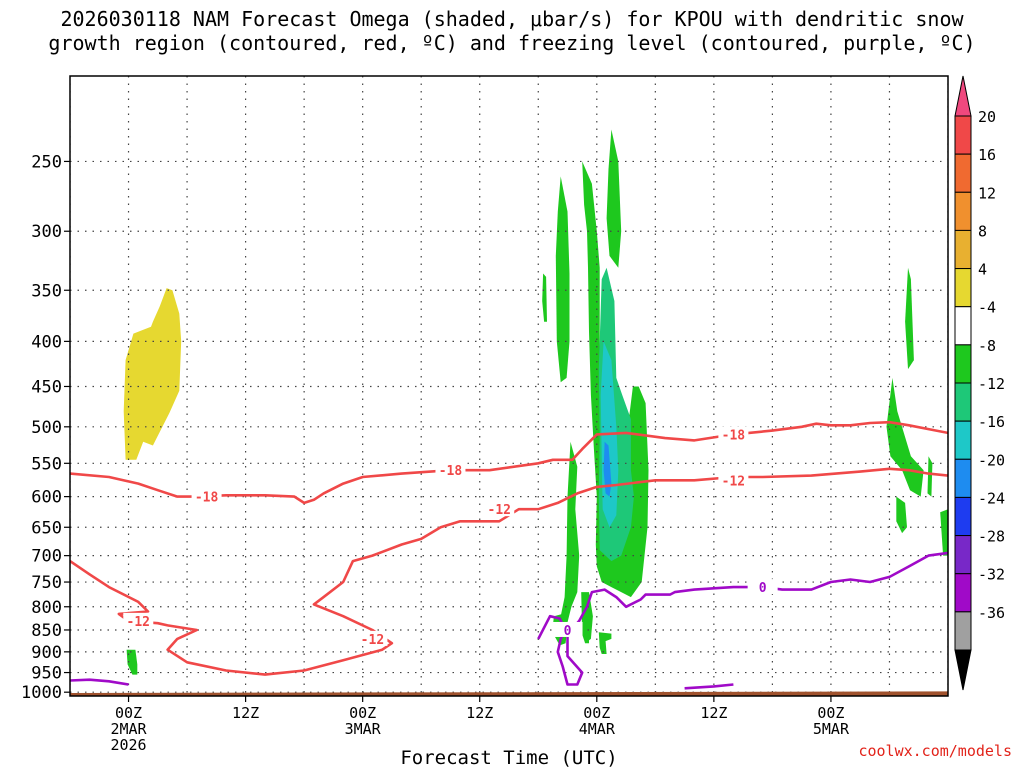  What do you see at coordinates (987, 155) in the screenshot?
I see `colorbar-label: 16` at bounding box center [987, 155].